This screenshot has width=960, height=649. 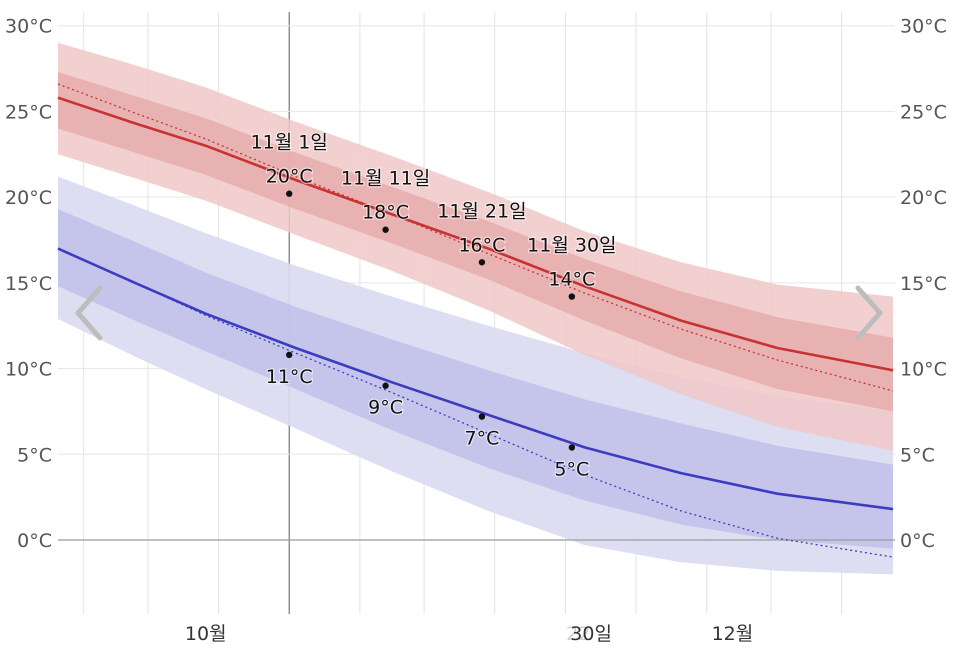 I want to click on y-tick-label-right: 0°C, so click(x=917, y=541).